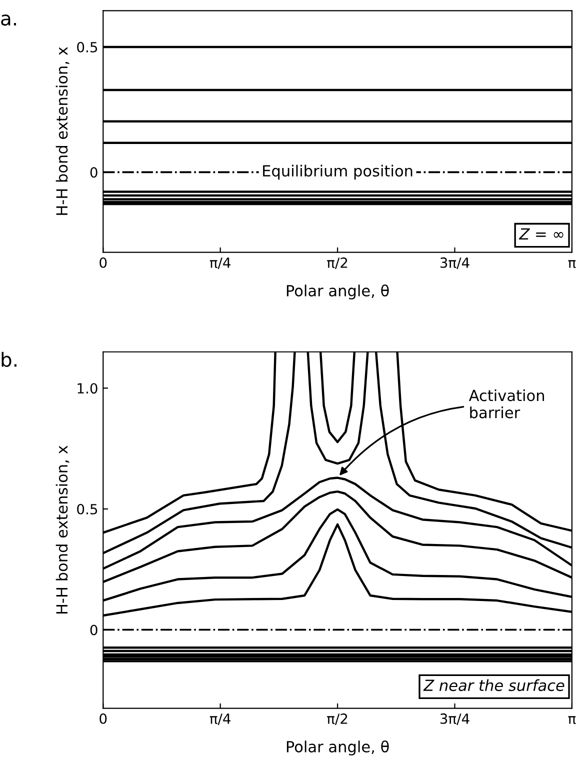  What do you see at coordinates (9, 359) in the screenshot?
I see `chart-title: b.` at bounding box center [9, 359].